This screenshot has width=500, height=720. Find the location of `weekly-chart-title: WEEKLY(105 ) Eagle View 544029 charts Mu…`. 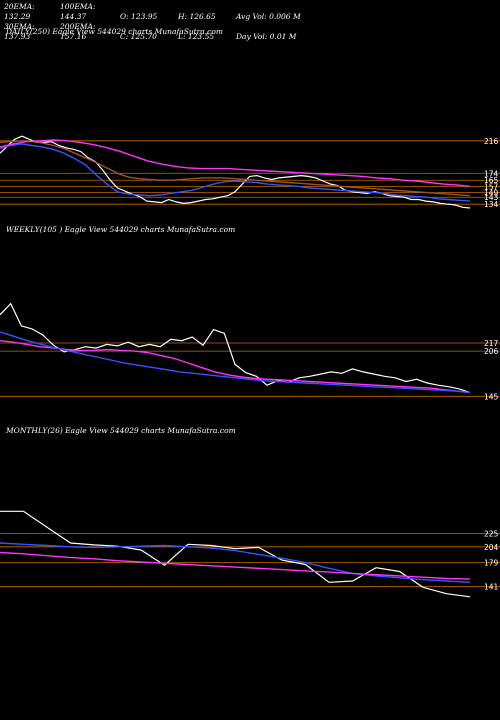

weekly-chart-title: WEEKLY(105 ) Eagle View 544029 charts Mu… is located at coordinates (121, 229).